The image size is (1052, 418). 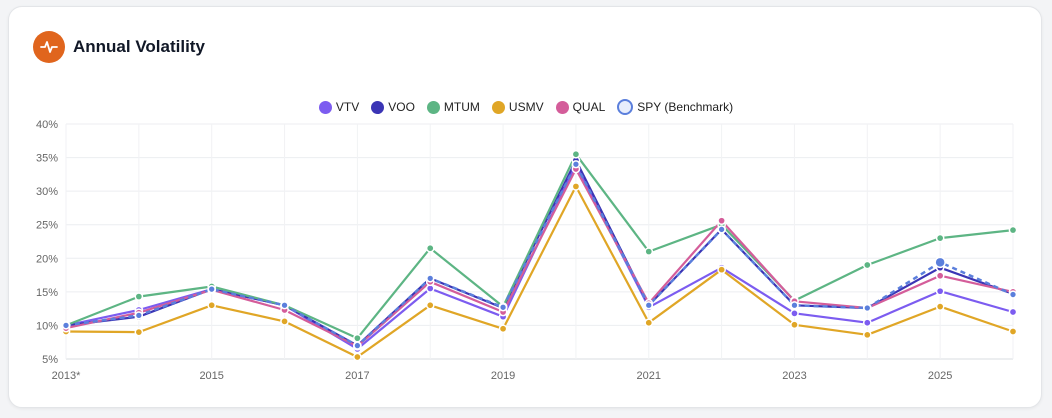 I want to click on y-tick-label: 10%, so click(x=47, y=326).